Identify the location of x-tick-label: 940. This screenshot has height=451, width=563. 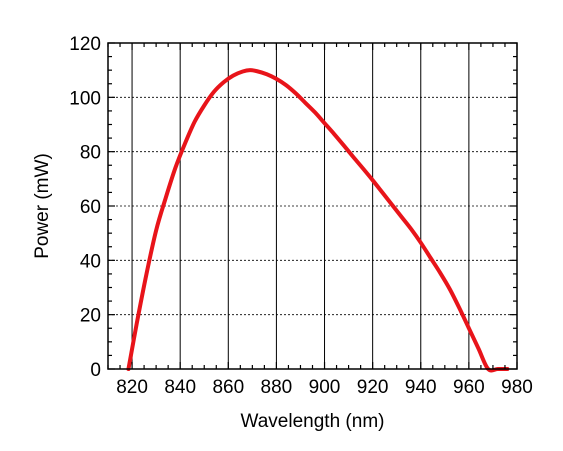
(421, 387).